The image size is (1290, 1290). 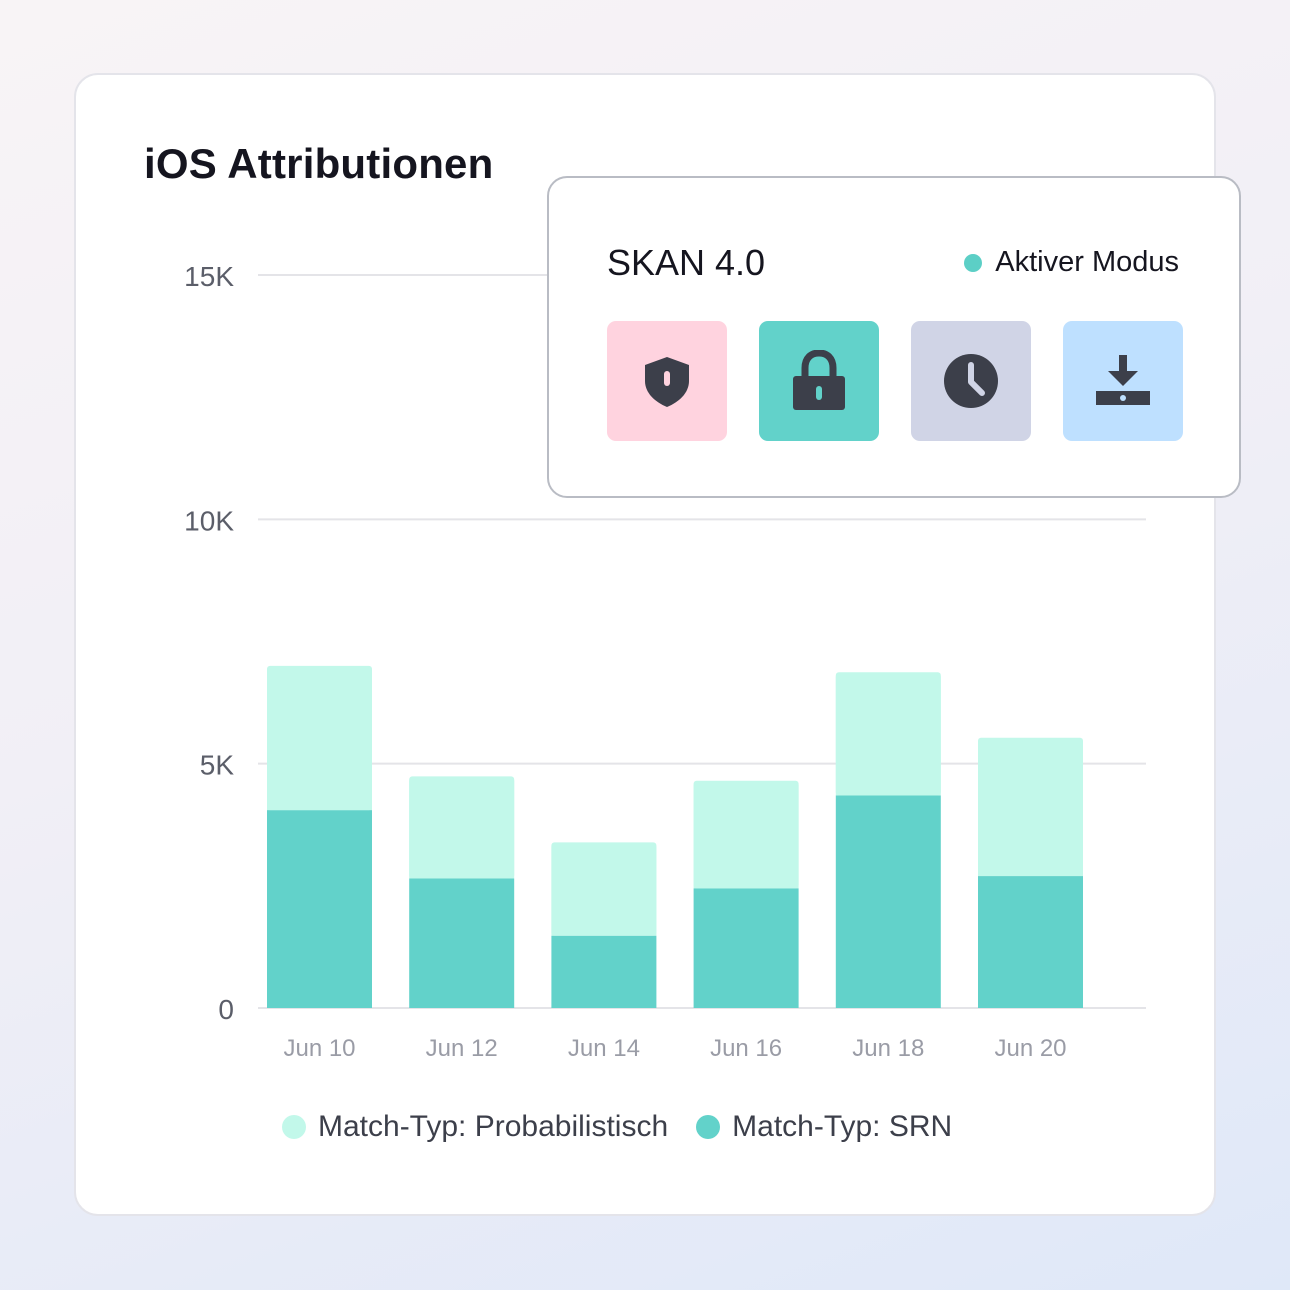 I want to click on y-tick-label: 15K, so click(x=209, y=276).